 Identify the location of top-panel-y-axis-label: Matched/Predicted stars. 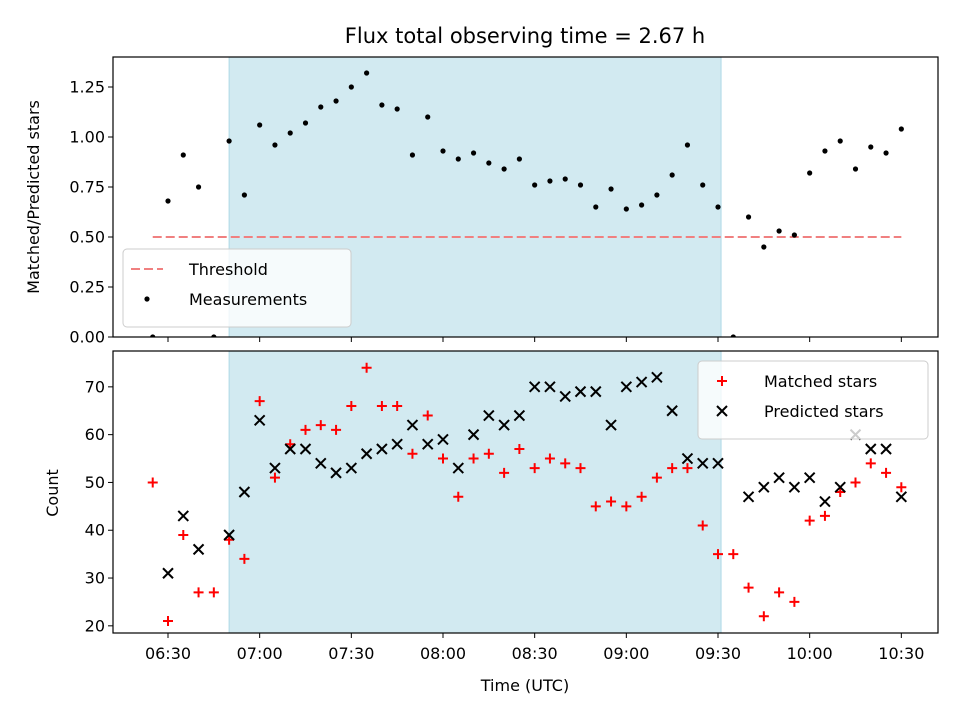
(33, 197).